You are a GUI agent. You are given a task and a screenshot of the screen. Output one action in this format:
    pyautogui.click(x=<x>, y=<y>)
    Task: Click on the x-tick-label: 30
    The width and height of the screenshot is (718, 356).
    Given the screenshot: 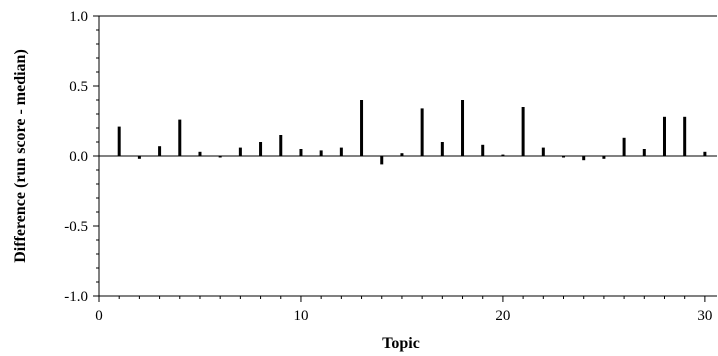 What is the action you would take?
    pyautogui.click(x=704, y=316)
    